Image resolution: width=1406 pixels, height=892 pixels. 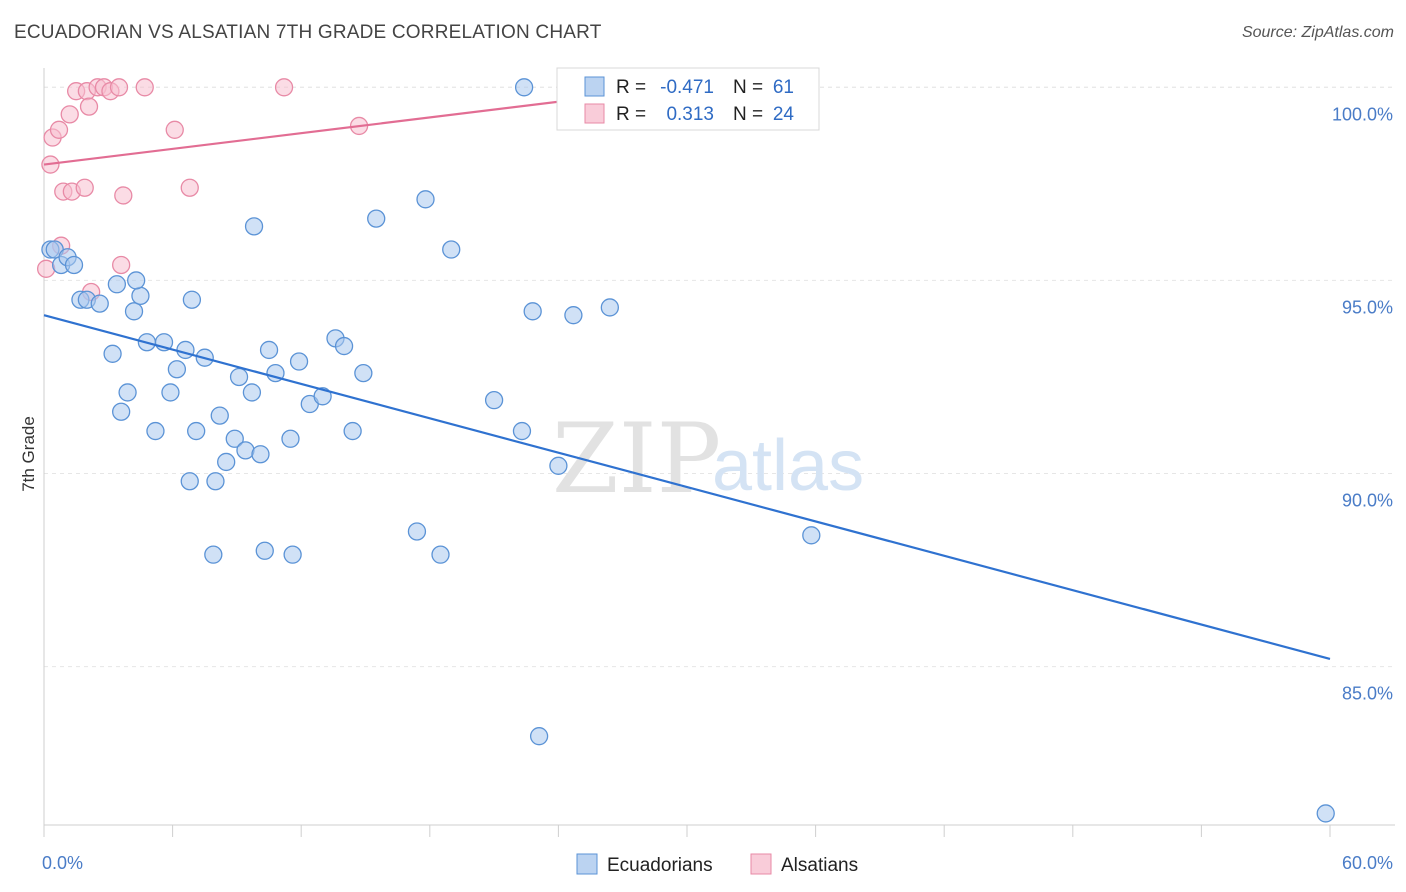 I want to click on y-axis-label: 7th Grade, so click(x=28, y=454).